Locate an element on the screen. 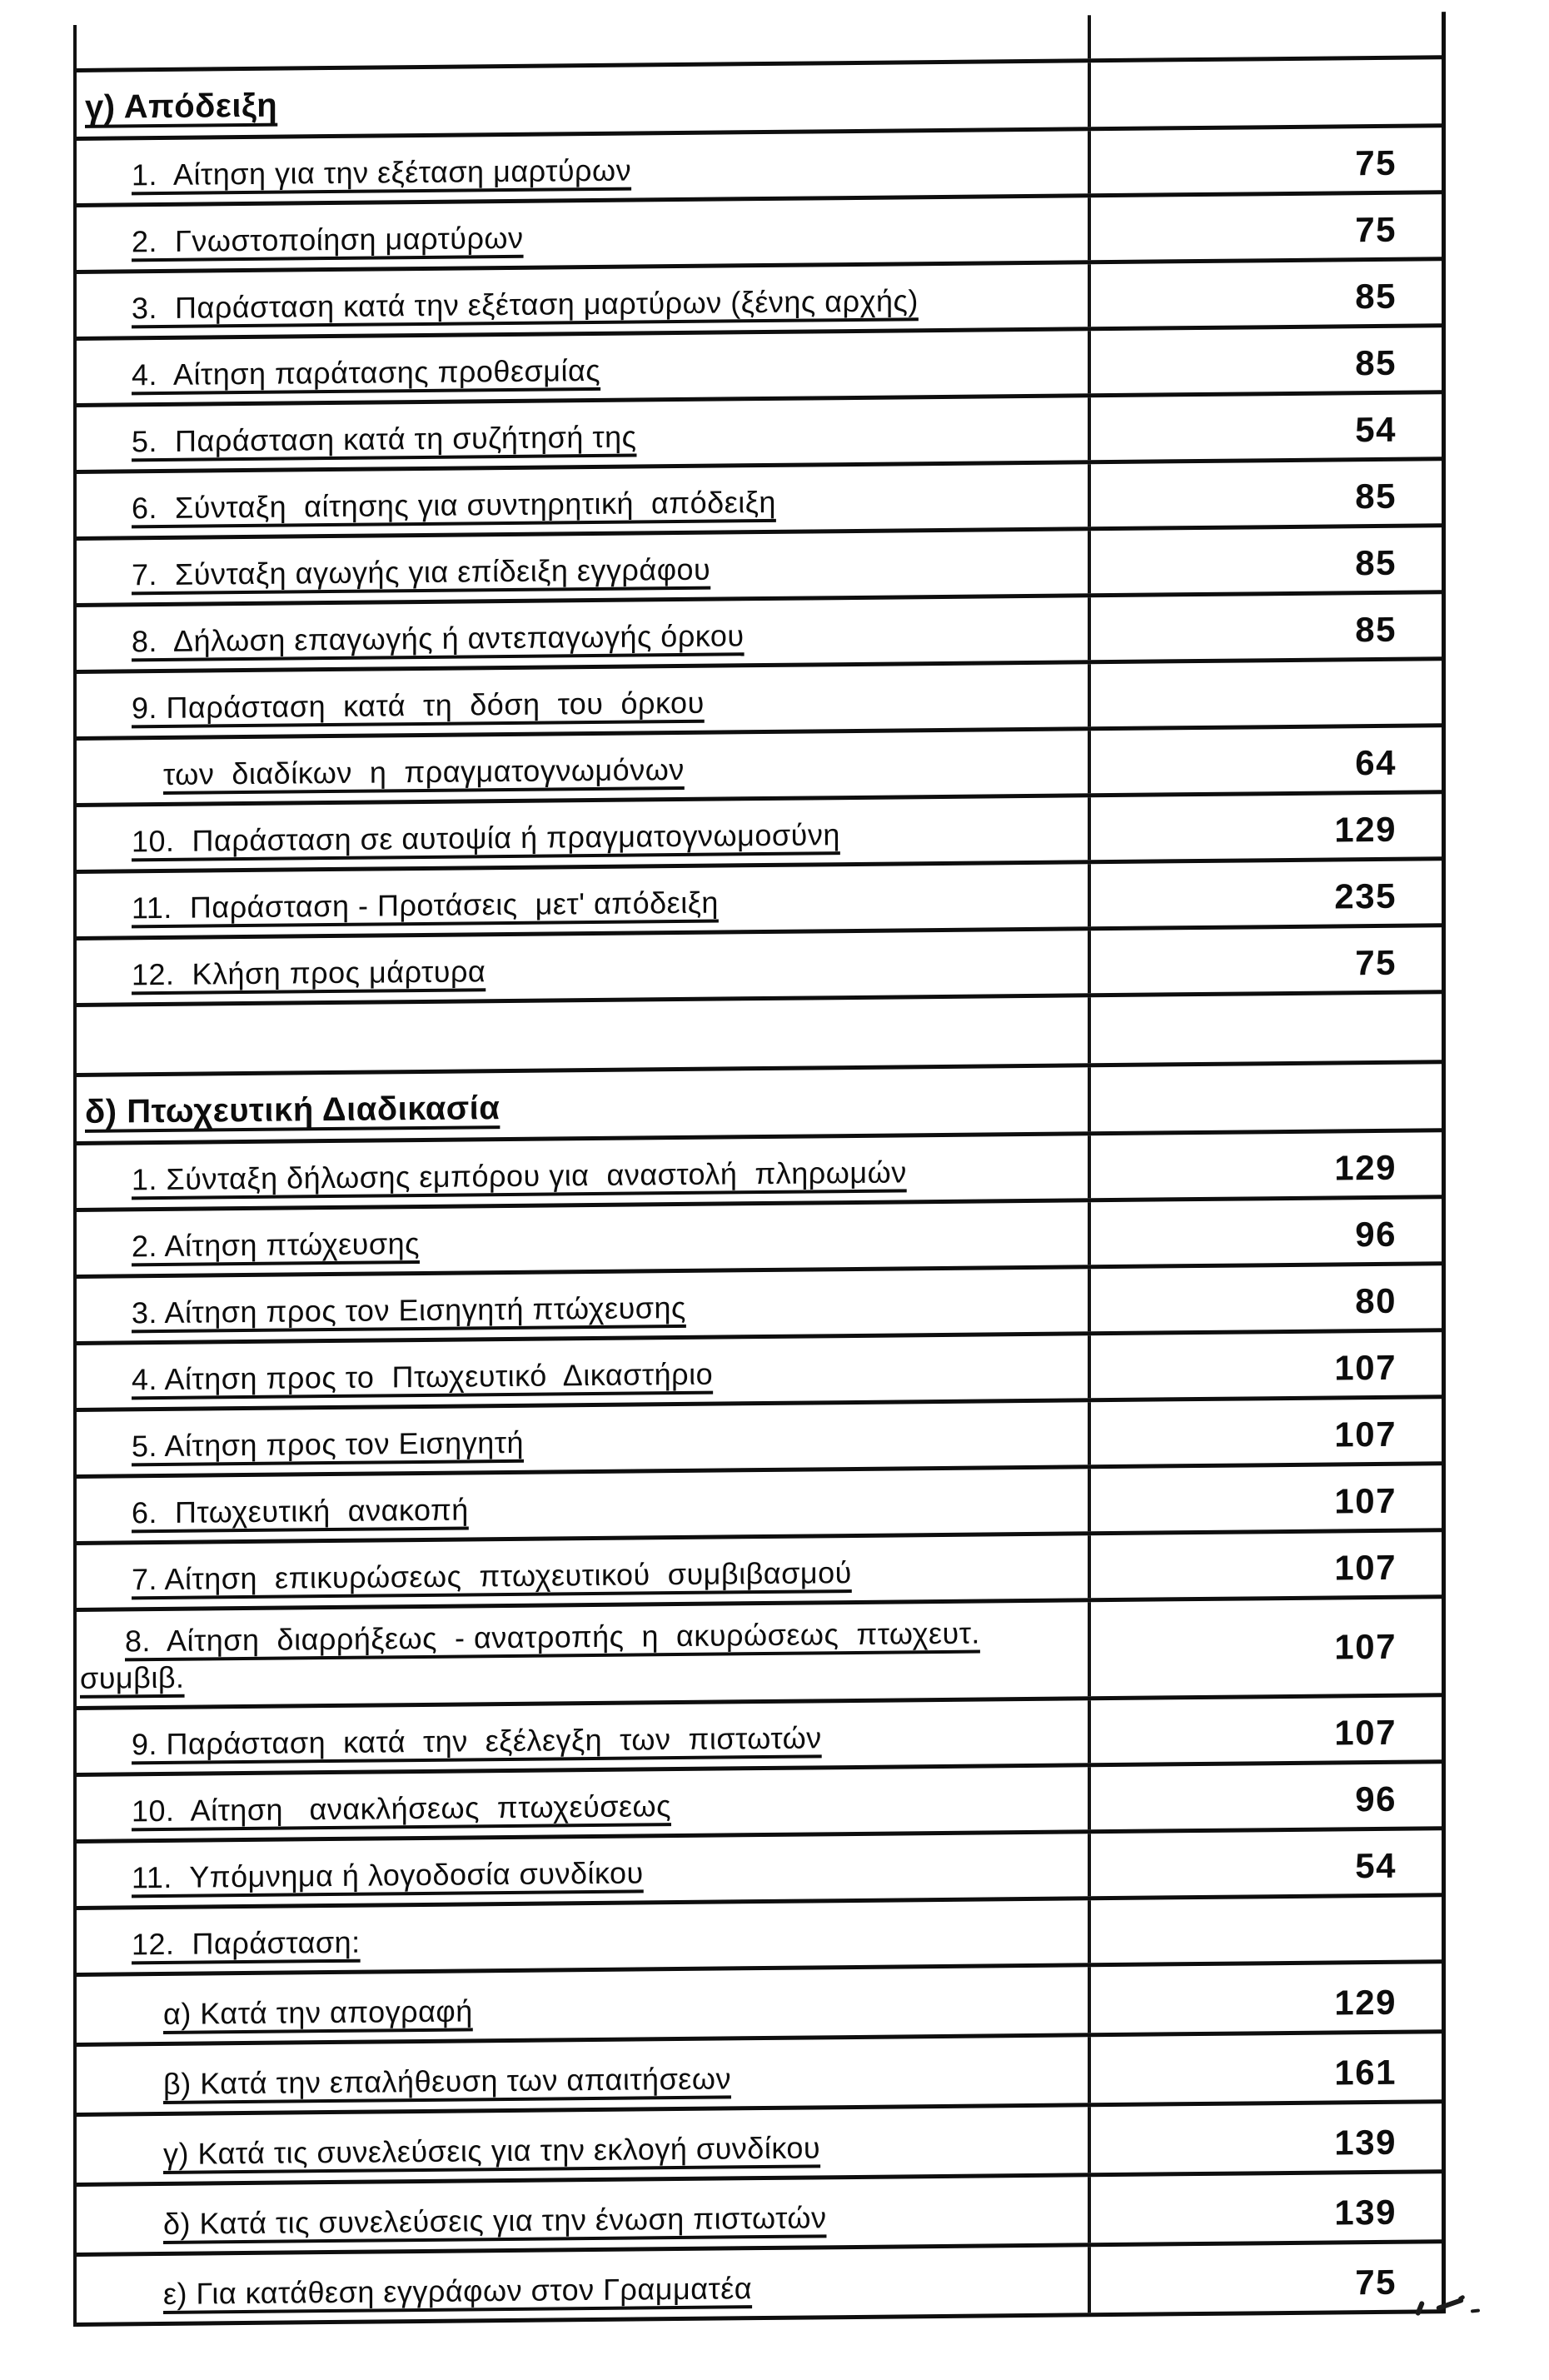 The height and width of the screenshot is (2380, 1549). description-cell: 4. Αίτηση παράτασης προθεσμίας is located at coordinates (584, 367).